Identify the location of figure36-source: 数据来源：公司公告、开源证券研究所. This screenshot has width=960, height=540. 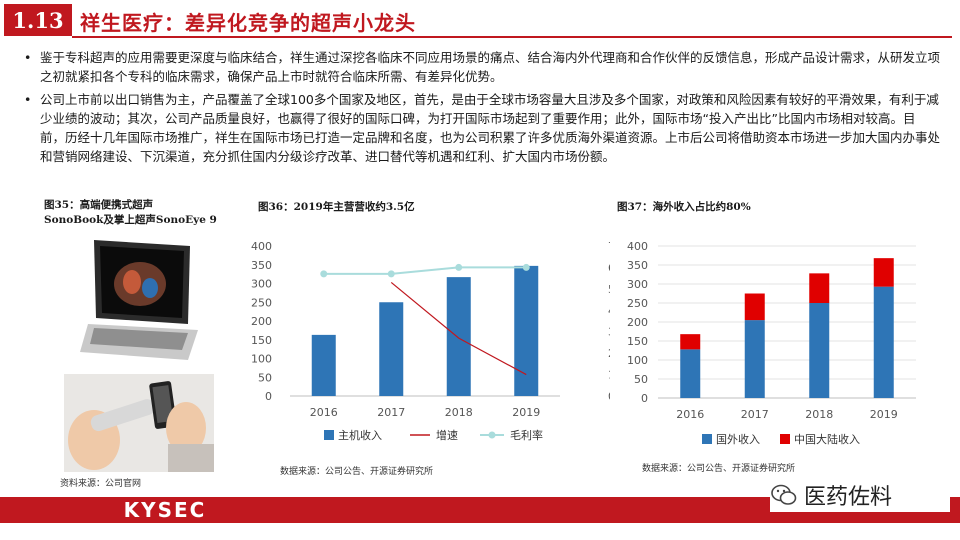
(357, 472).